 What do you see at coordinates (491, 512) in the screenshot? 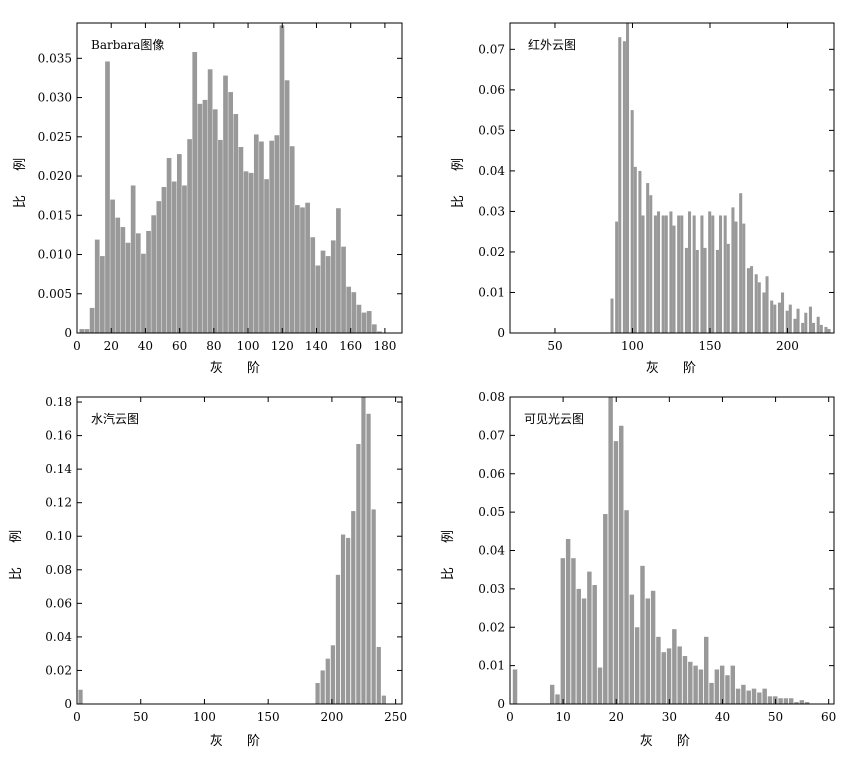
I see `y-tick-label: 0.05` at bounding box center [491, 512].